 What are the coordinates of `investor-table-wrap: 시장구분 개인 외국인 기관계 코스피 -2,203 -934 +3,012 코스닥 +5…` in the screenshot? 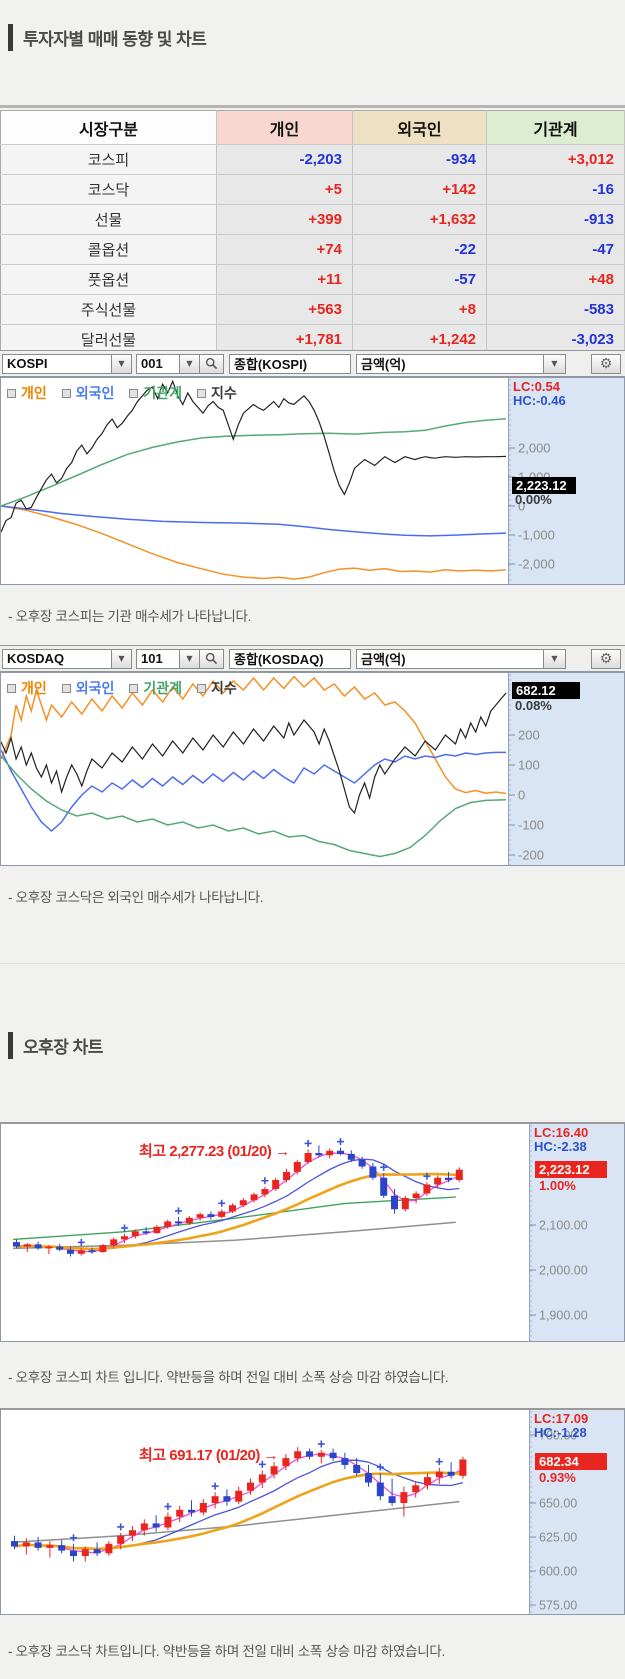 It's located at (312, 230).